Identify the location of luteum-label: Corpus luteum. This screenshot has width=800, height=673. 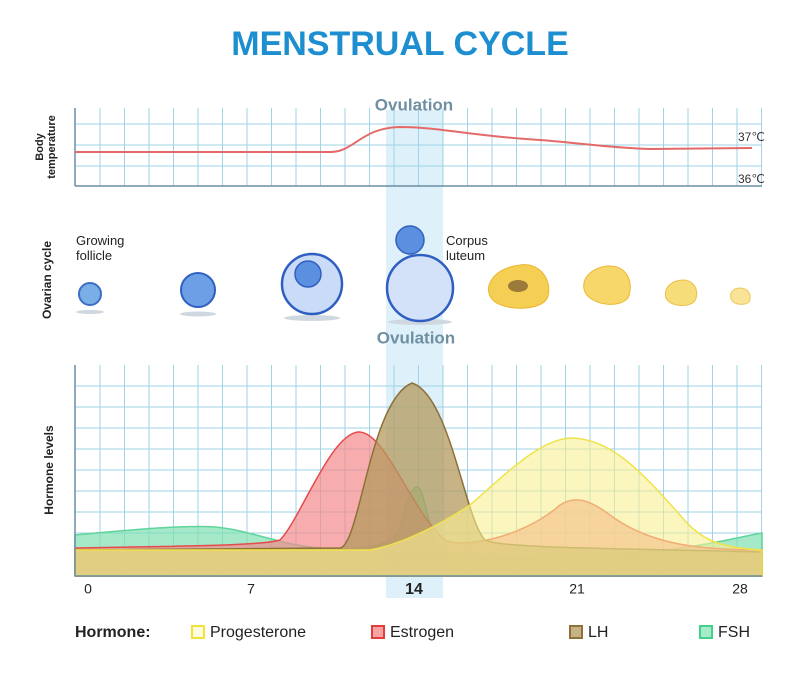
(467, 248).